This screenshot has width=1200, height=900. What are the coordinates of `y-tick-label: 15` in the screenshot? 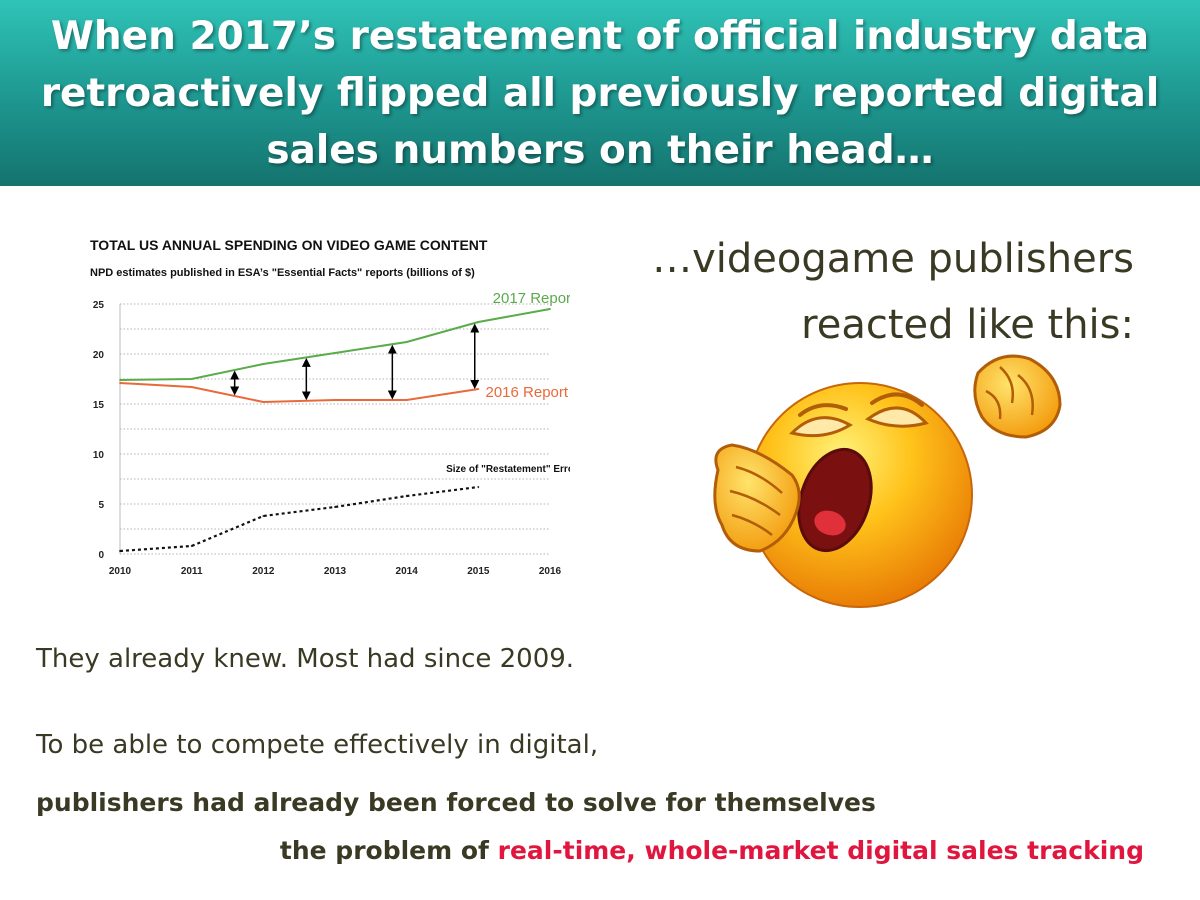 It's located at (99, 405).